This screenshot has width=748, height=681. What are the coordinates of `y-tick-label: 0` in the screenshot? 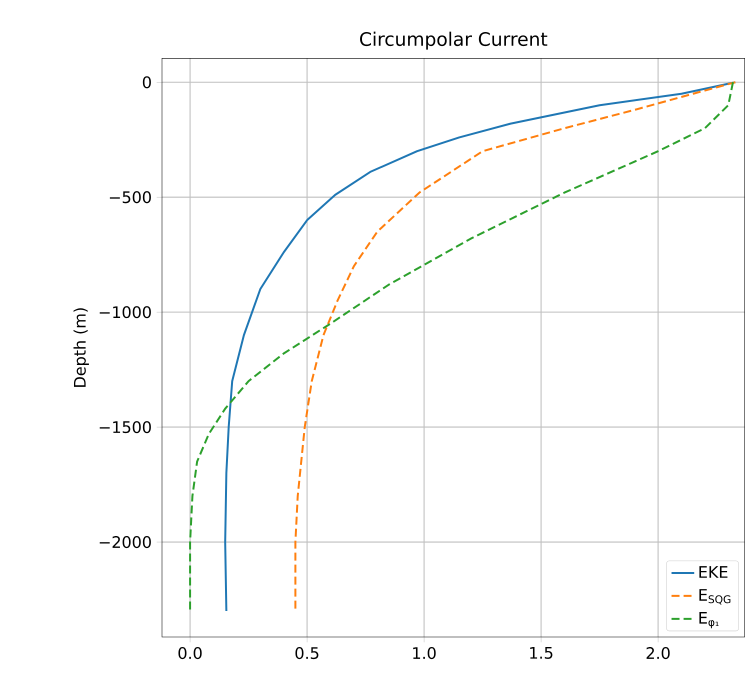 It's located at (146, 82).